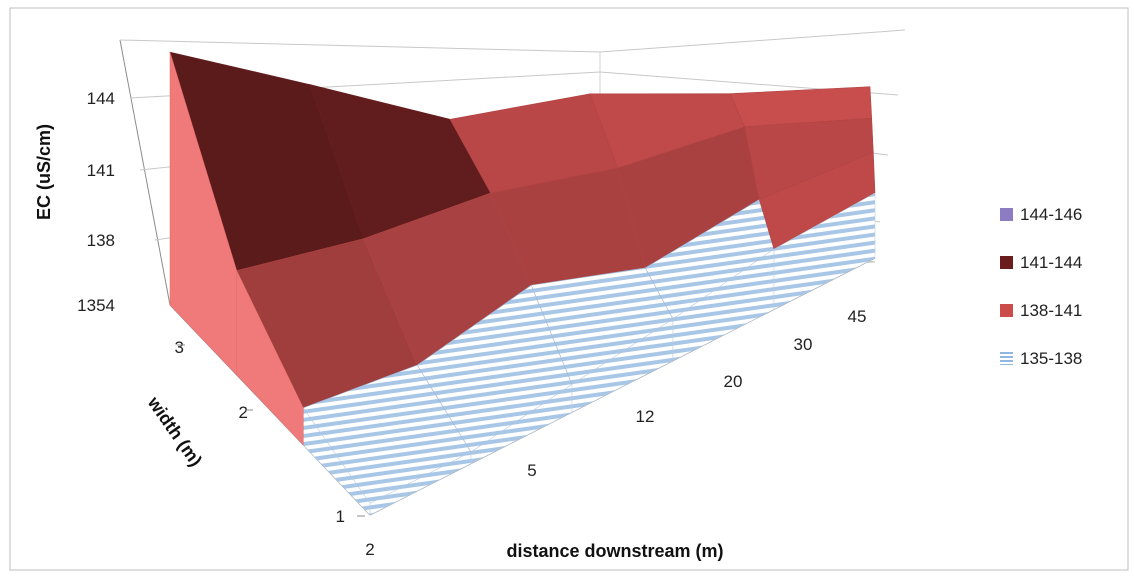 Image resolution: width=1134 pixels, height=580 pixels. What do you see at coordinates (101, 240) in the screenshot?
I see `z-tick-label: 138` at bounding box center [101, 240].